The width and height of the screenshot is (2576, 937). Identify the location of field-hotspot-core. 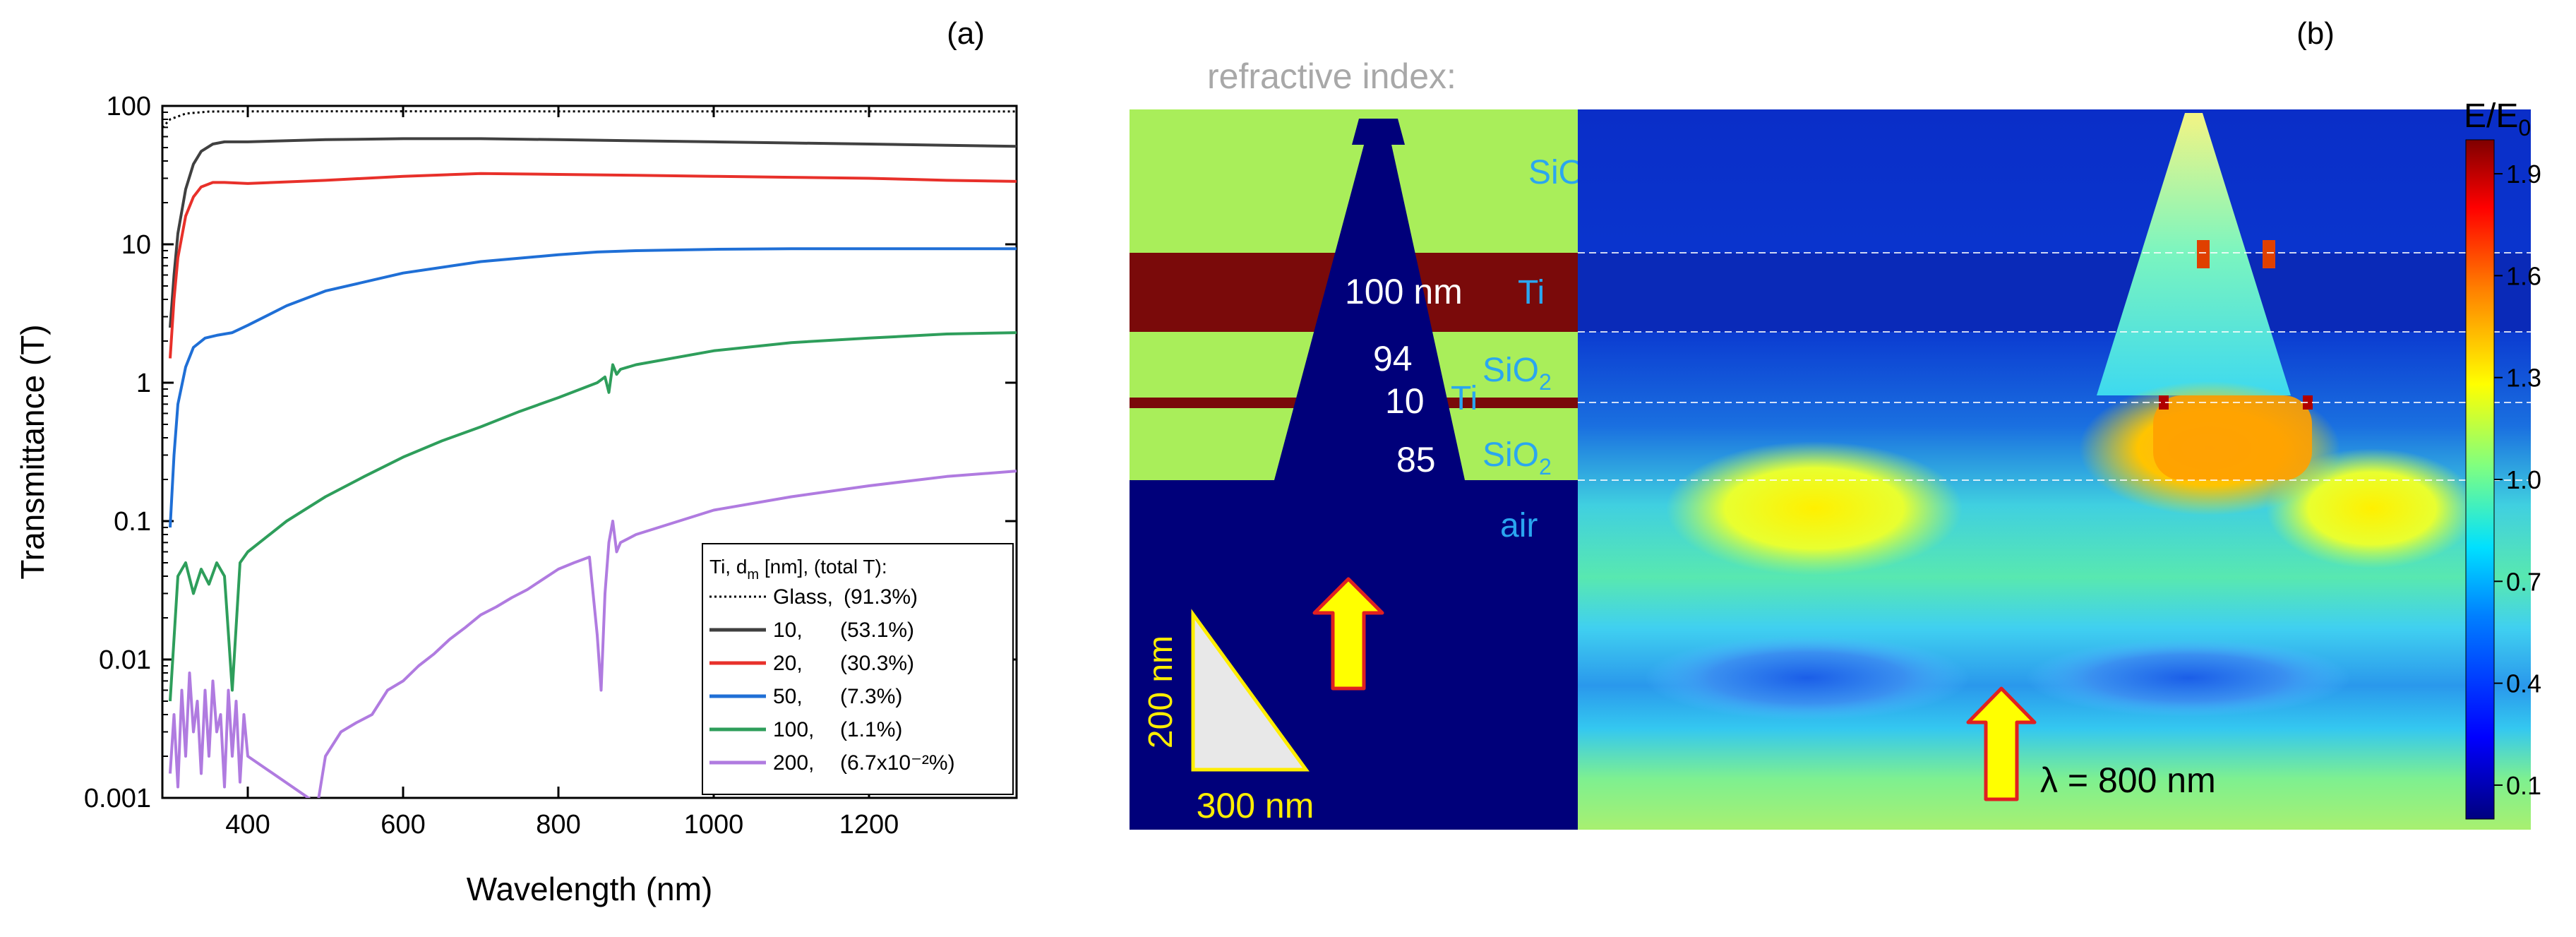
(2232, 437).